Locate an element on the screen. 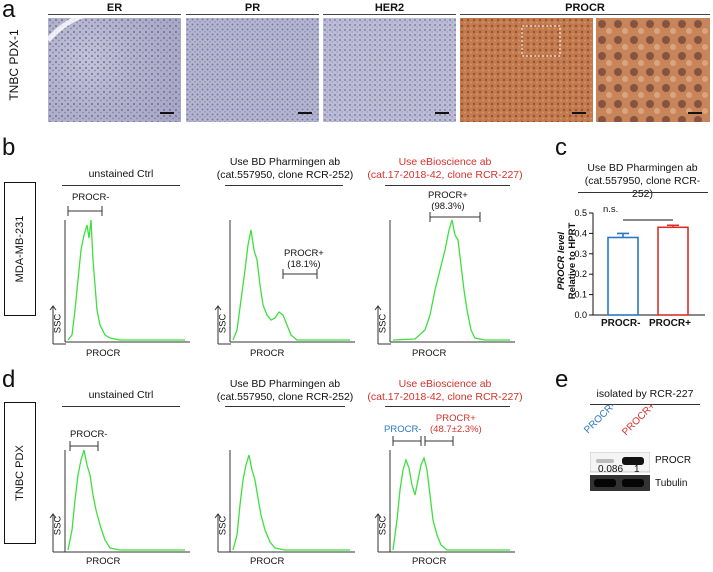 The image size is (713, 572). panel-letter-a: a is located at coordinates (9, 11).